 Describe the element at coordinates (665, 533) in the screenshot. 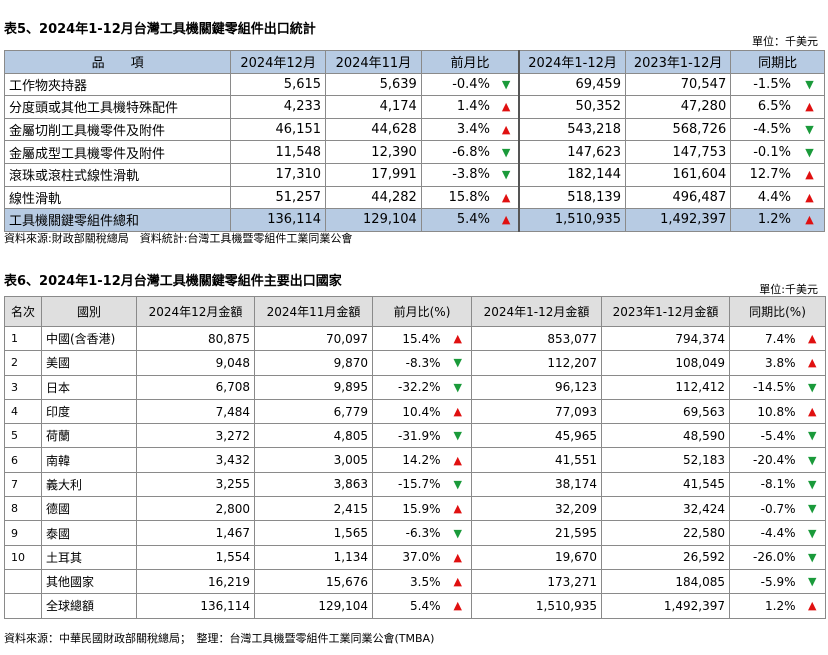

I see `ytd2023-amount: 22,580` at that location.